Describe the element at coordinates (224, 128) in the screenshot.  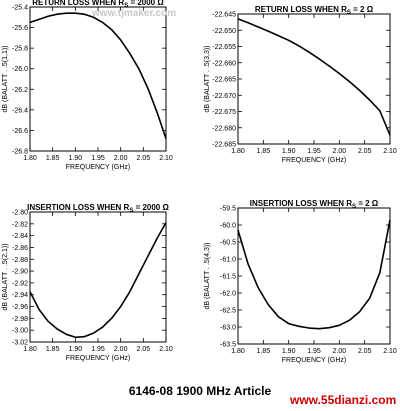
I see `y-tick-label: -22.680` at that location.